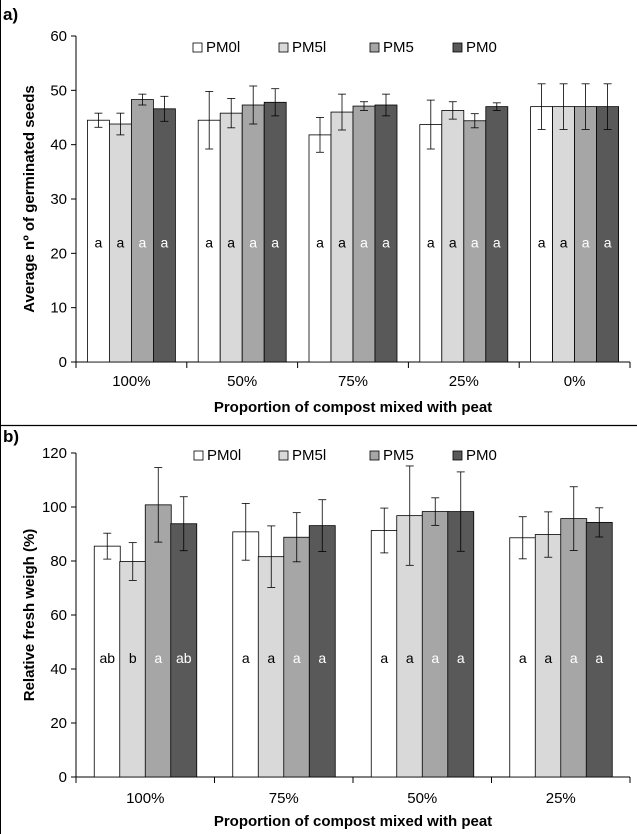  Describe the element at coordinates (10, 14) in the screenshot. I see `panel-label: a)` at that location.